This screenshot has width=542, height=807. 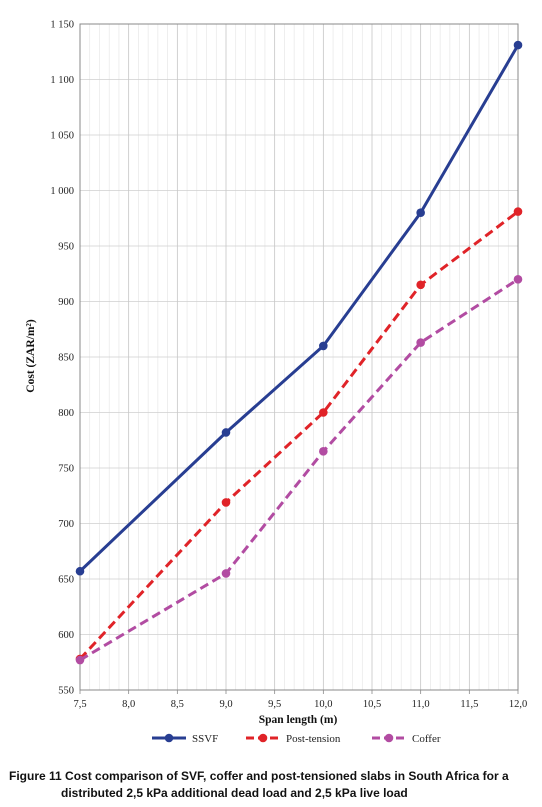 What do you see at coordinates (177, 704) in the screenshot?
I see `x-tick-label: 8,5` at bounding box center [177, 704].